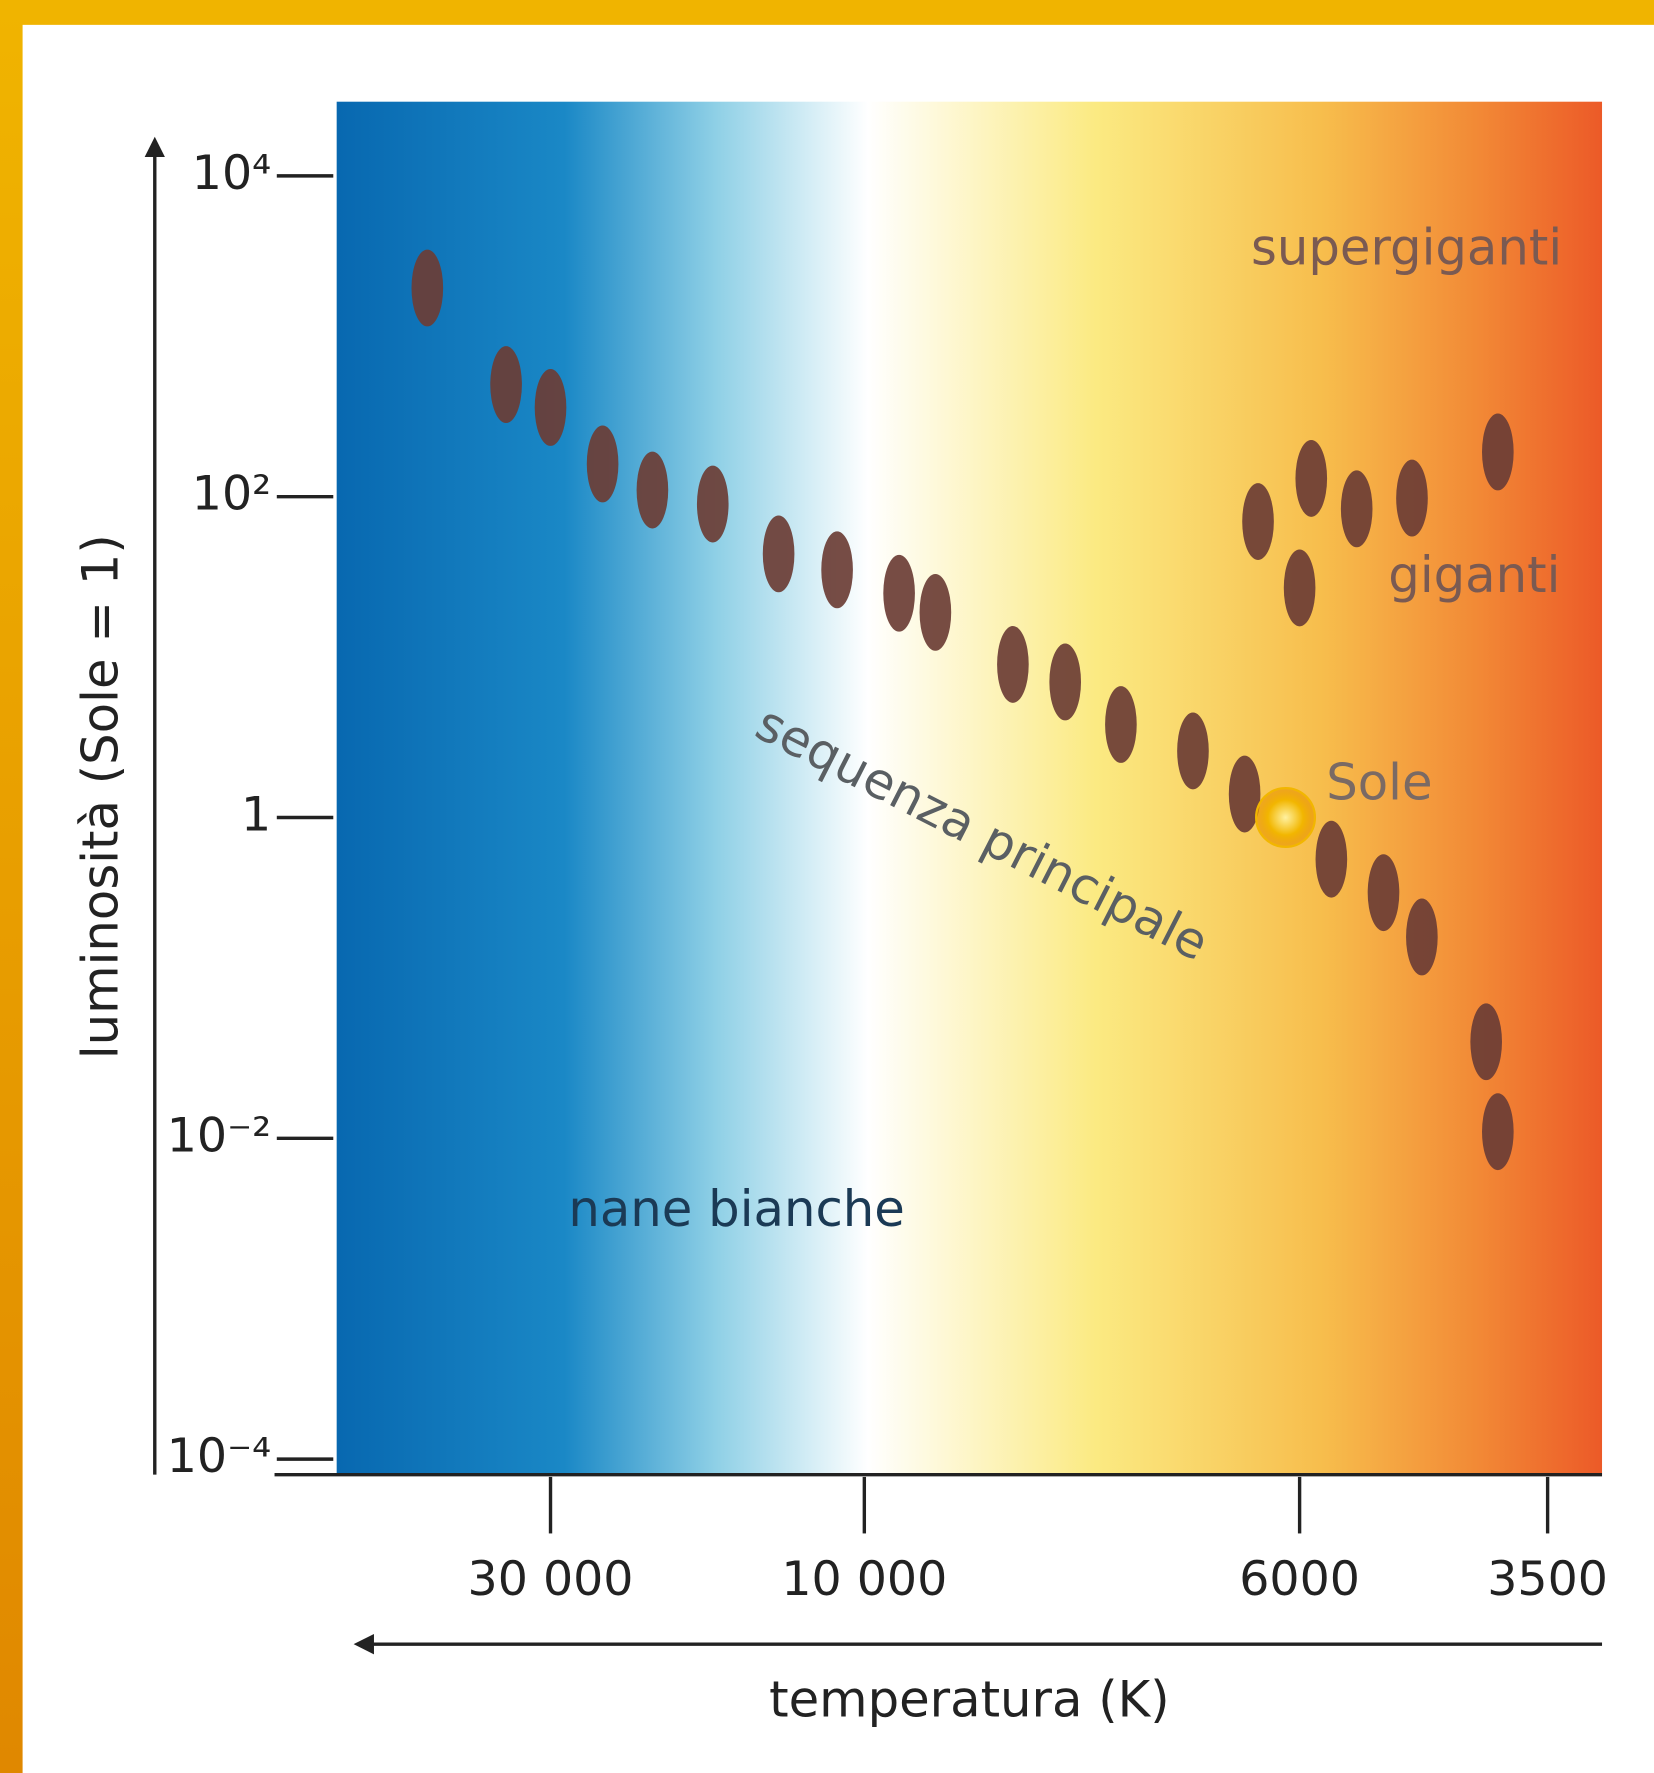 Image resolution: width=1654 pixels, height=1773 pixels. What do you see at coordinates (1286, 817) in the screenshot?
I see `sun-point` at bounding box center [1286, 817].